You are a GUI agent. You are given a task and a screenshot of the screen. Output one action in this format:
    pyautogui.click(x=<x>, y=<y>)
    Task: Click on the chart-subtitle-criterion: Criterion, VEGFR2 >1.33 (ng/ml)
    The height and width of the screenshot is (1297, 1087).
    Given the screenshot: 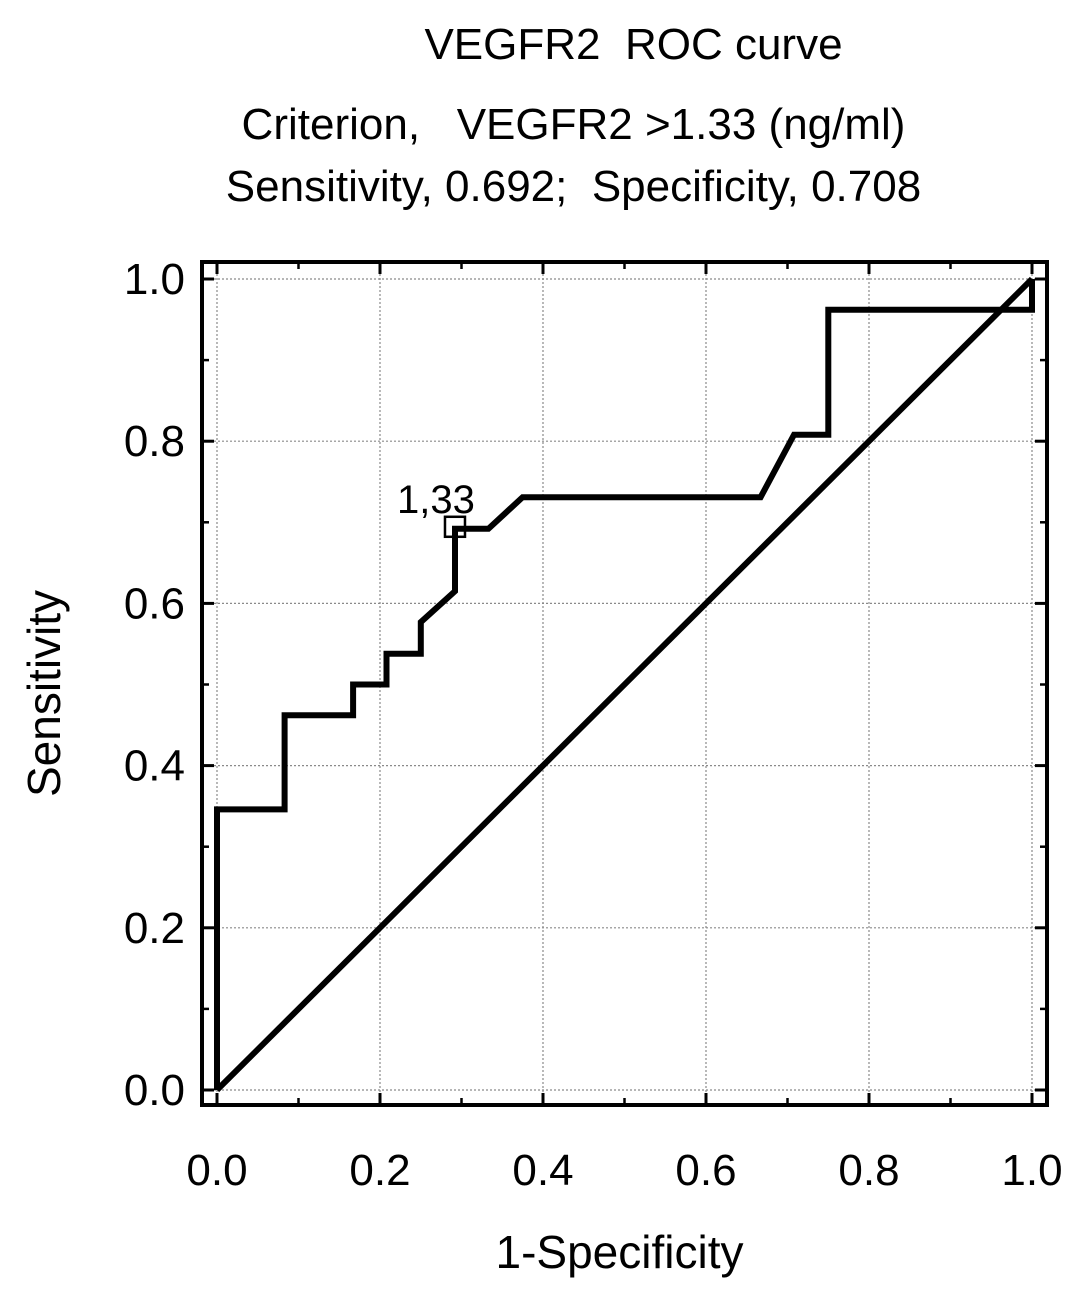 What is the action you would take?
    pyautogui.click(x=573, y=124)
    